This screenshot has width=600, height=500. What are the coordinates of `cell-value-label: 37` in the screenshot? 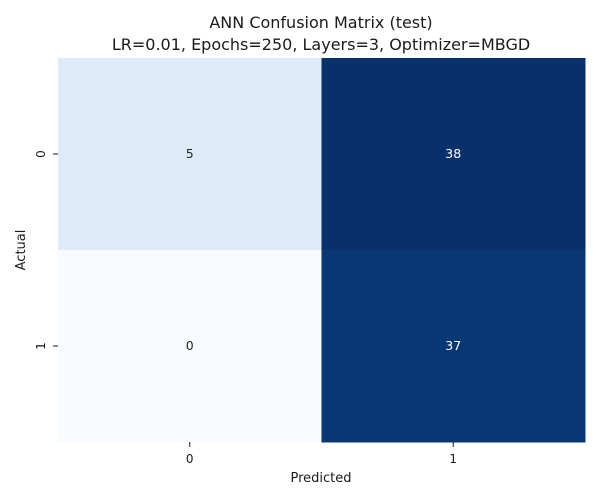 It's located at (453, 345).